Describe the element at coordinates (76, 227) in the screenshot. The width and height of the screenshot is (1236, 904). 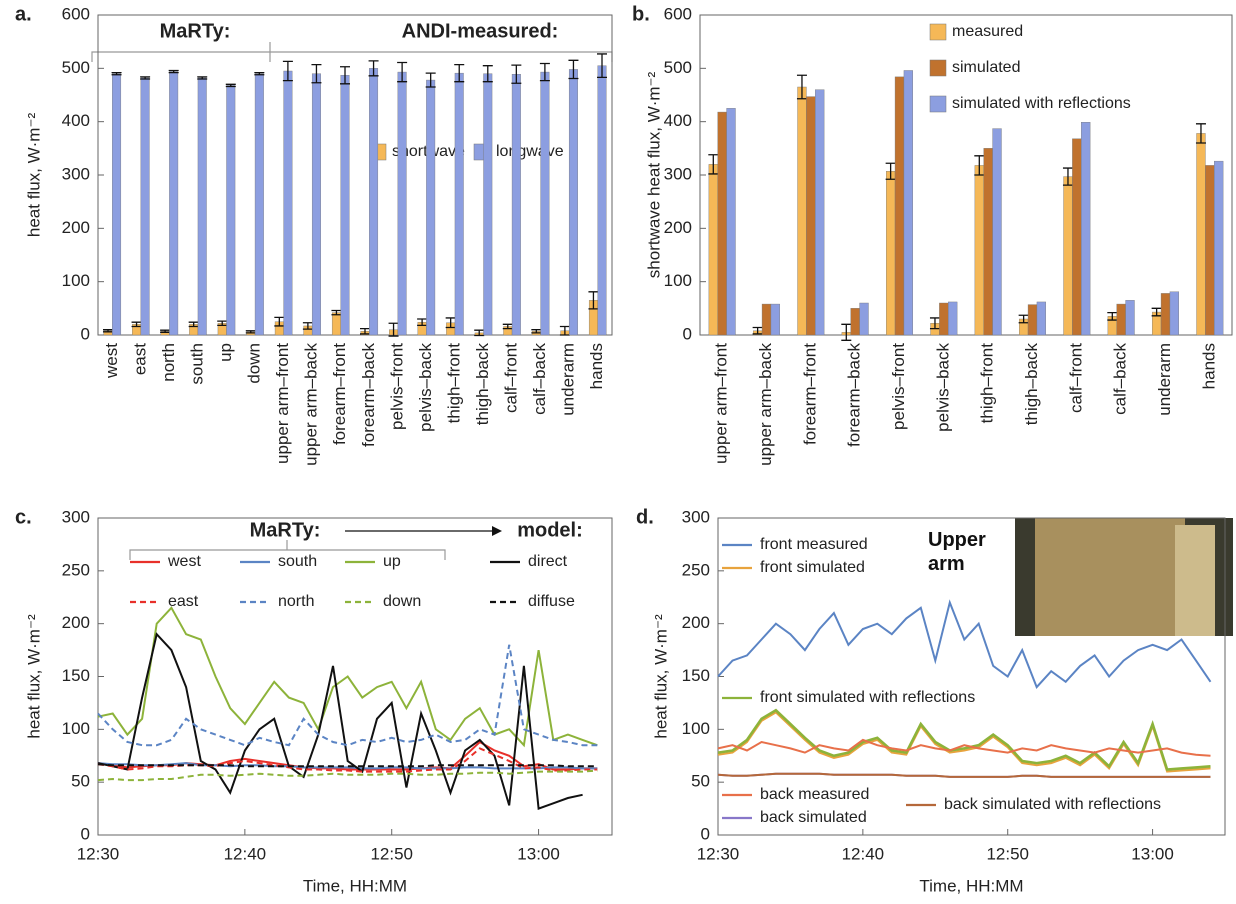
I see `y-tick-label: 200` at that location.